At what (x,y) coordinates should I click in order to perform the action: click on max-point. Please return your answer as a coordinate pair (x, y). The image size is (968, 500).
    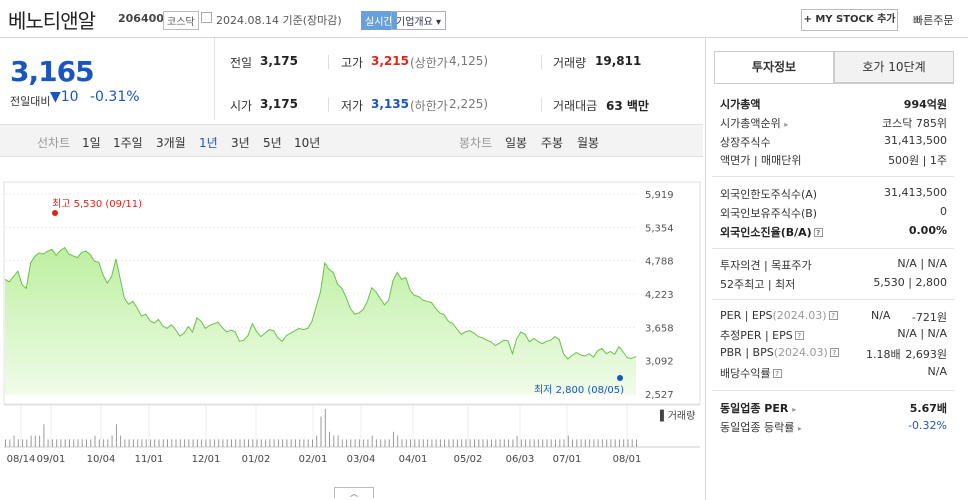
    Looking at the image, I should click on (55, 213).